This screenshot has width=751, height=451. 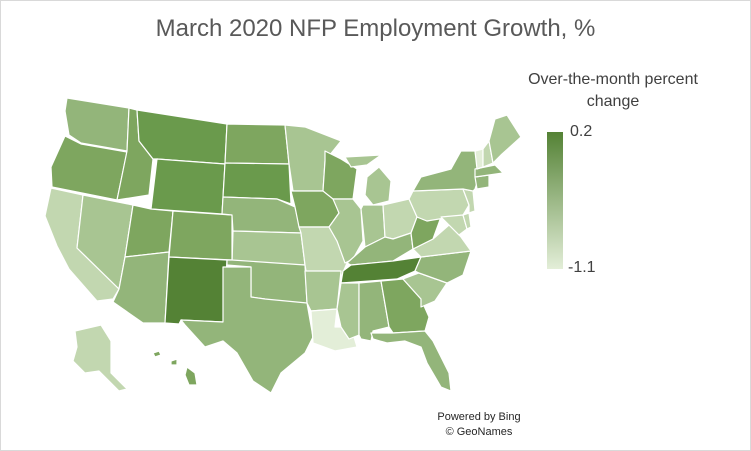 What do you see at coordinates (257, 144) in the screenshot?
I see `state-nd` at bounding box center [257, 144].